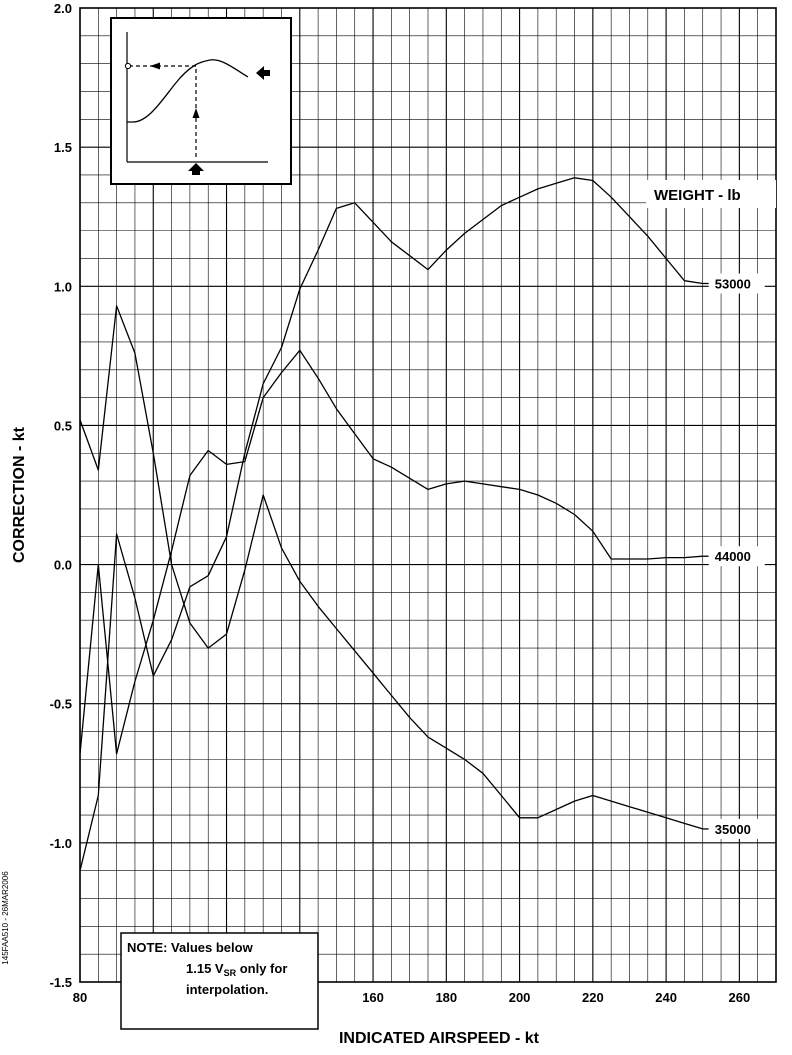 This screenshot has height=1055, width=792. Describe the element at coordinates (190, 947) in the screenshot. I see `note-line-1: NOTE: Values below` at that location.